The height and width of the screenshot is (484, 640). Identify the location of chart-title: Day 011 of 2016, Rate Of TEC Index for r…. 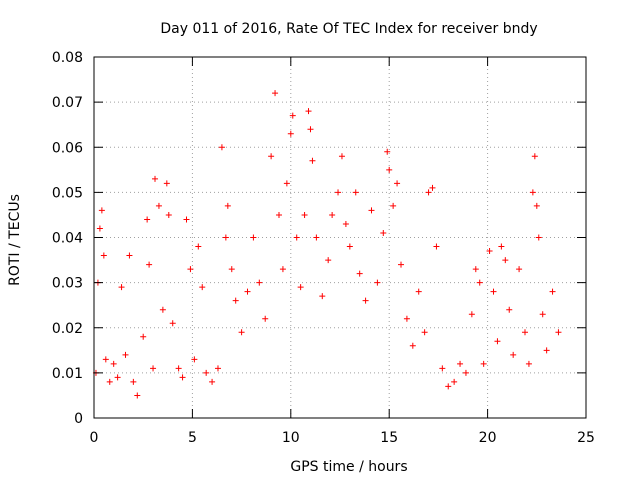
(348, 29).